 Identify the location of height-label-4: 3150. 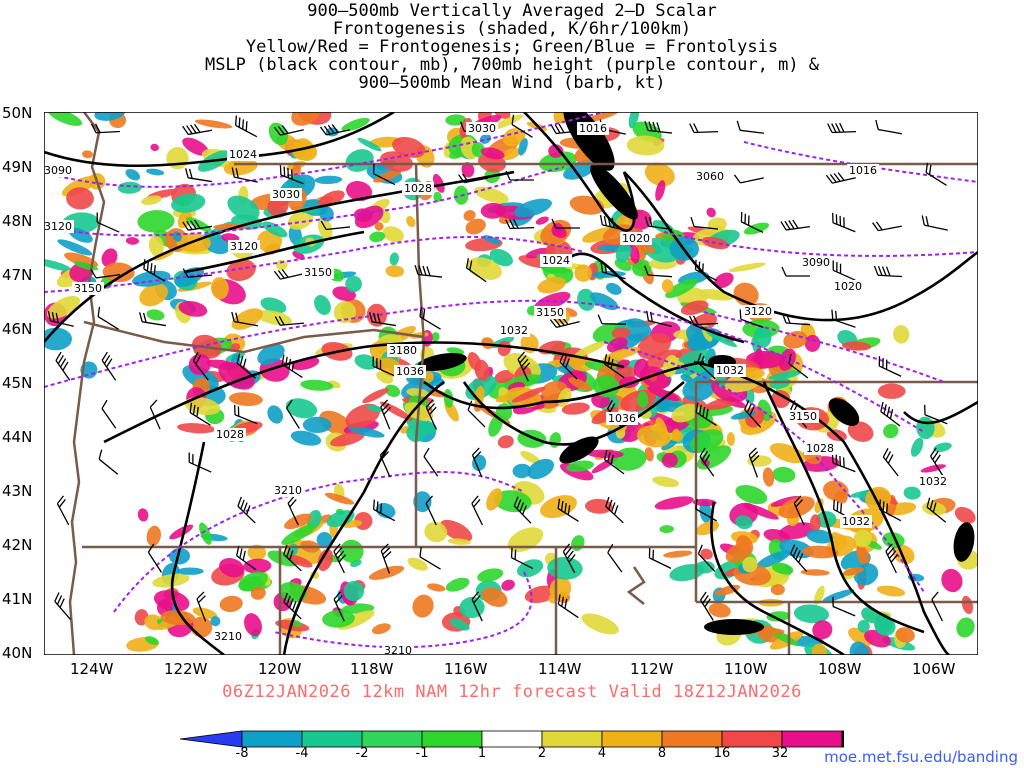
(88, 288).